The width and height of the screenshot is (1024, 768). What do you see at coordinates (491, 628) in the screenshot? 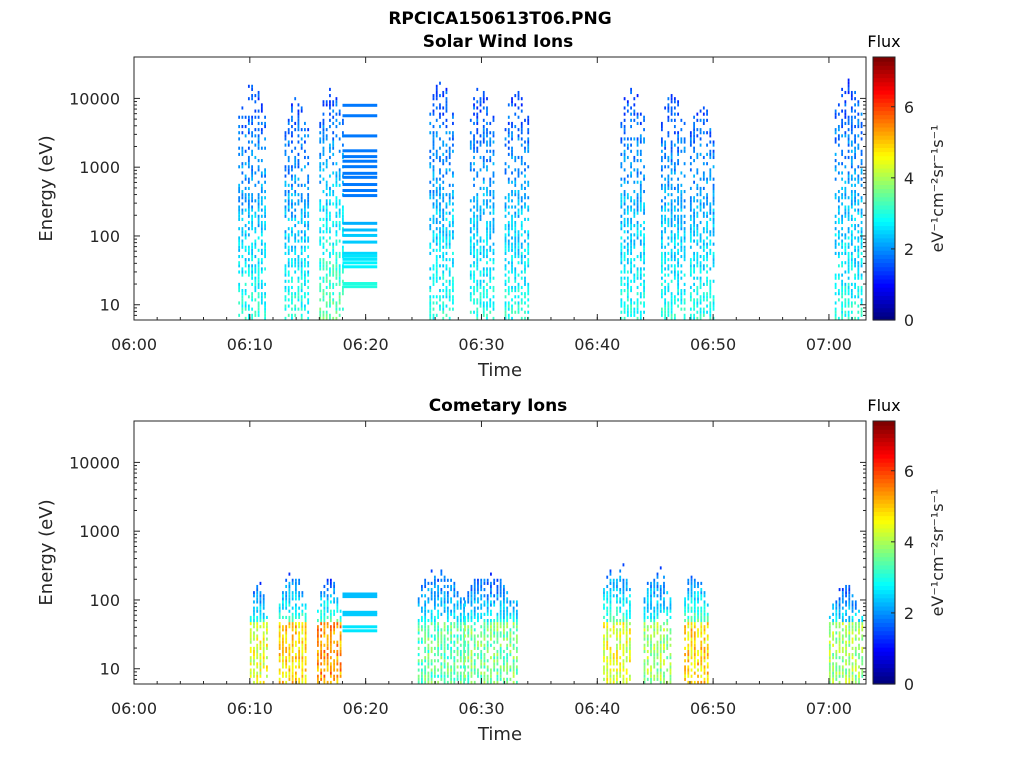
I see `burst` at bounding box center [491, 628].